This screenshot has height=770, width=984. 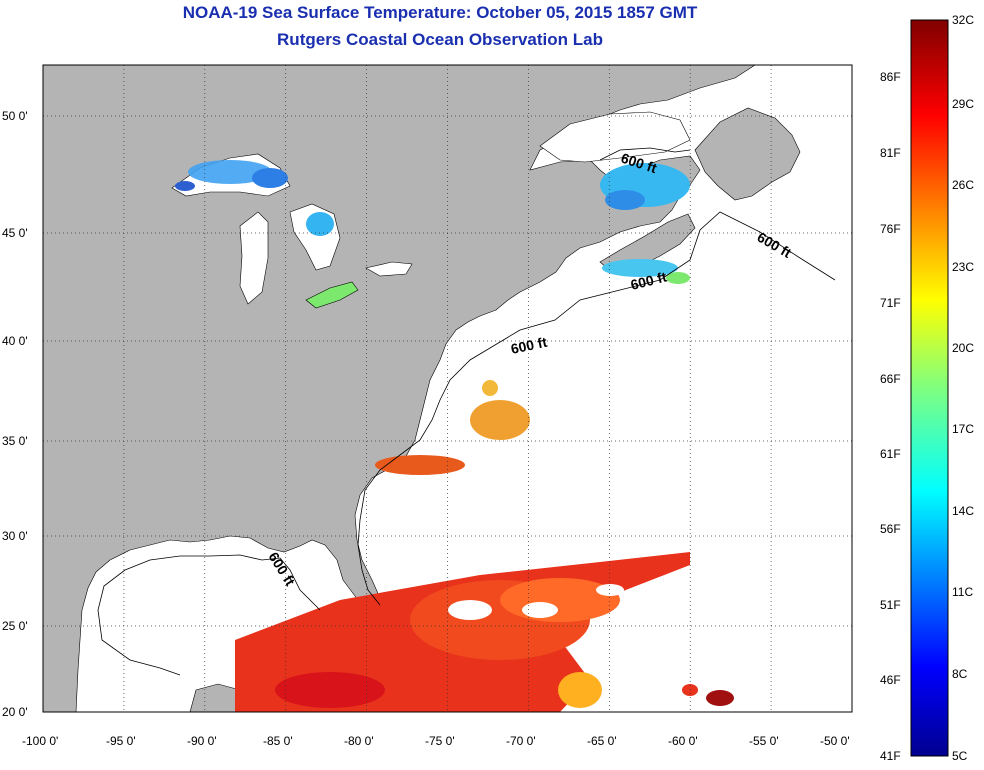 What do you see at coordinates (963, 267) in the screenshot?
I see `celsius-label: 23C` at bounding box center [963, 267].